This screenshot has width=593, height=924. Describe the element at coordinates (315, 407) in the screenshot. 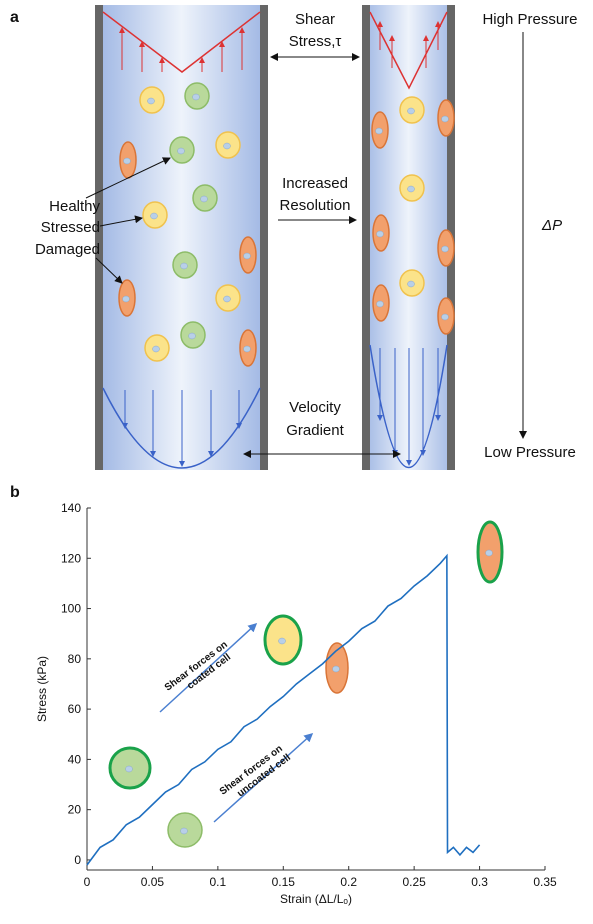

I see `velocity-label: Velocity` at that location.